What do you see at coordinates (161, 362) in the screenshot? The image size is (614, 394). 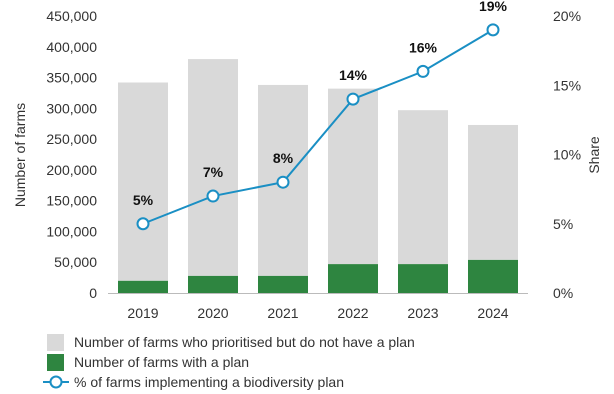 I see `legend-label-with-plan: Number of farms with a plan` at bounding box center [161, 362].